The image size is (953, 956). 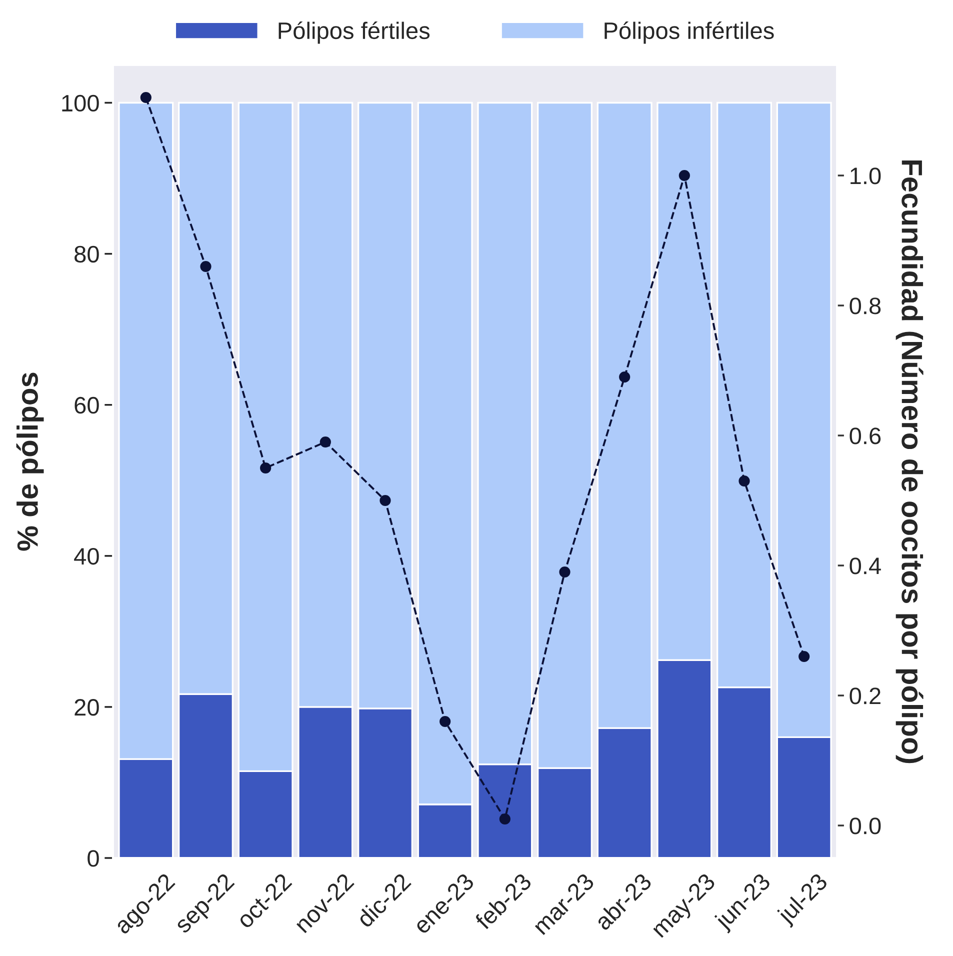 What do you see at coordinates (86, 405) in the screenshot?
I see `y-tick-label: 60` at bounding box center [86, 405].